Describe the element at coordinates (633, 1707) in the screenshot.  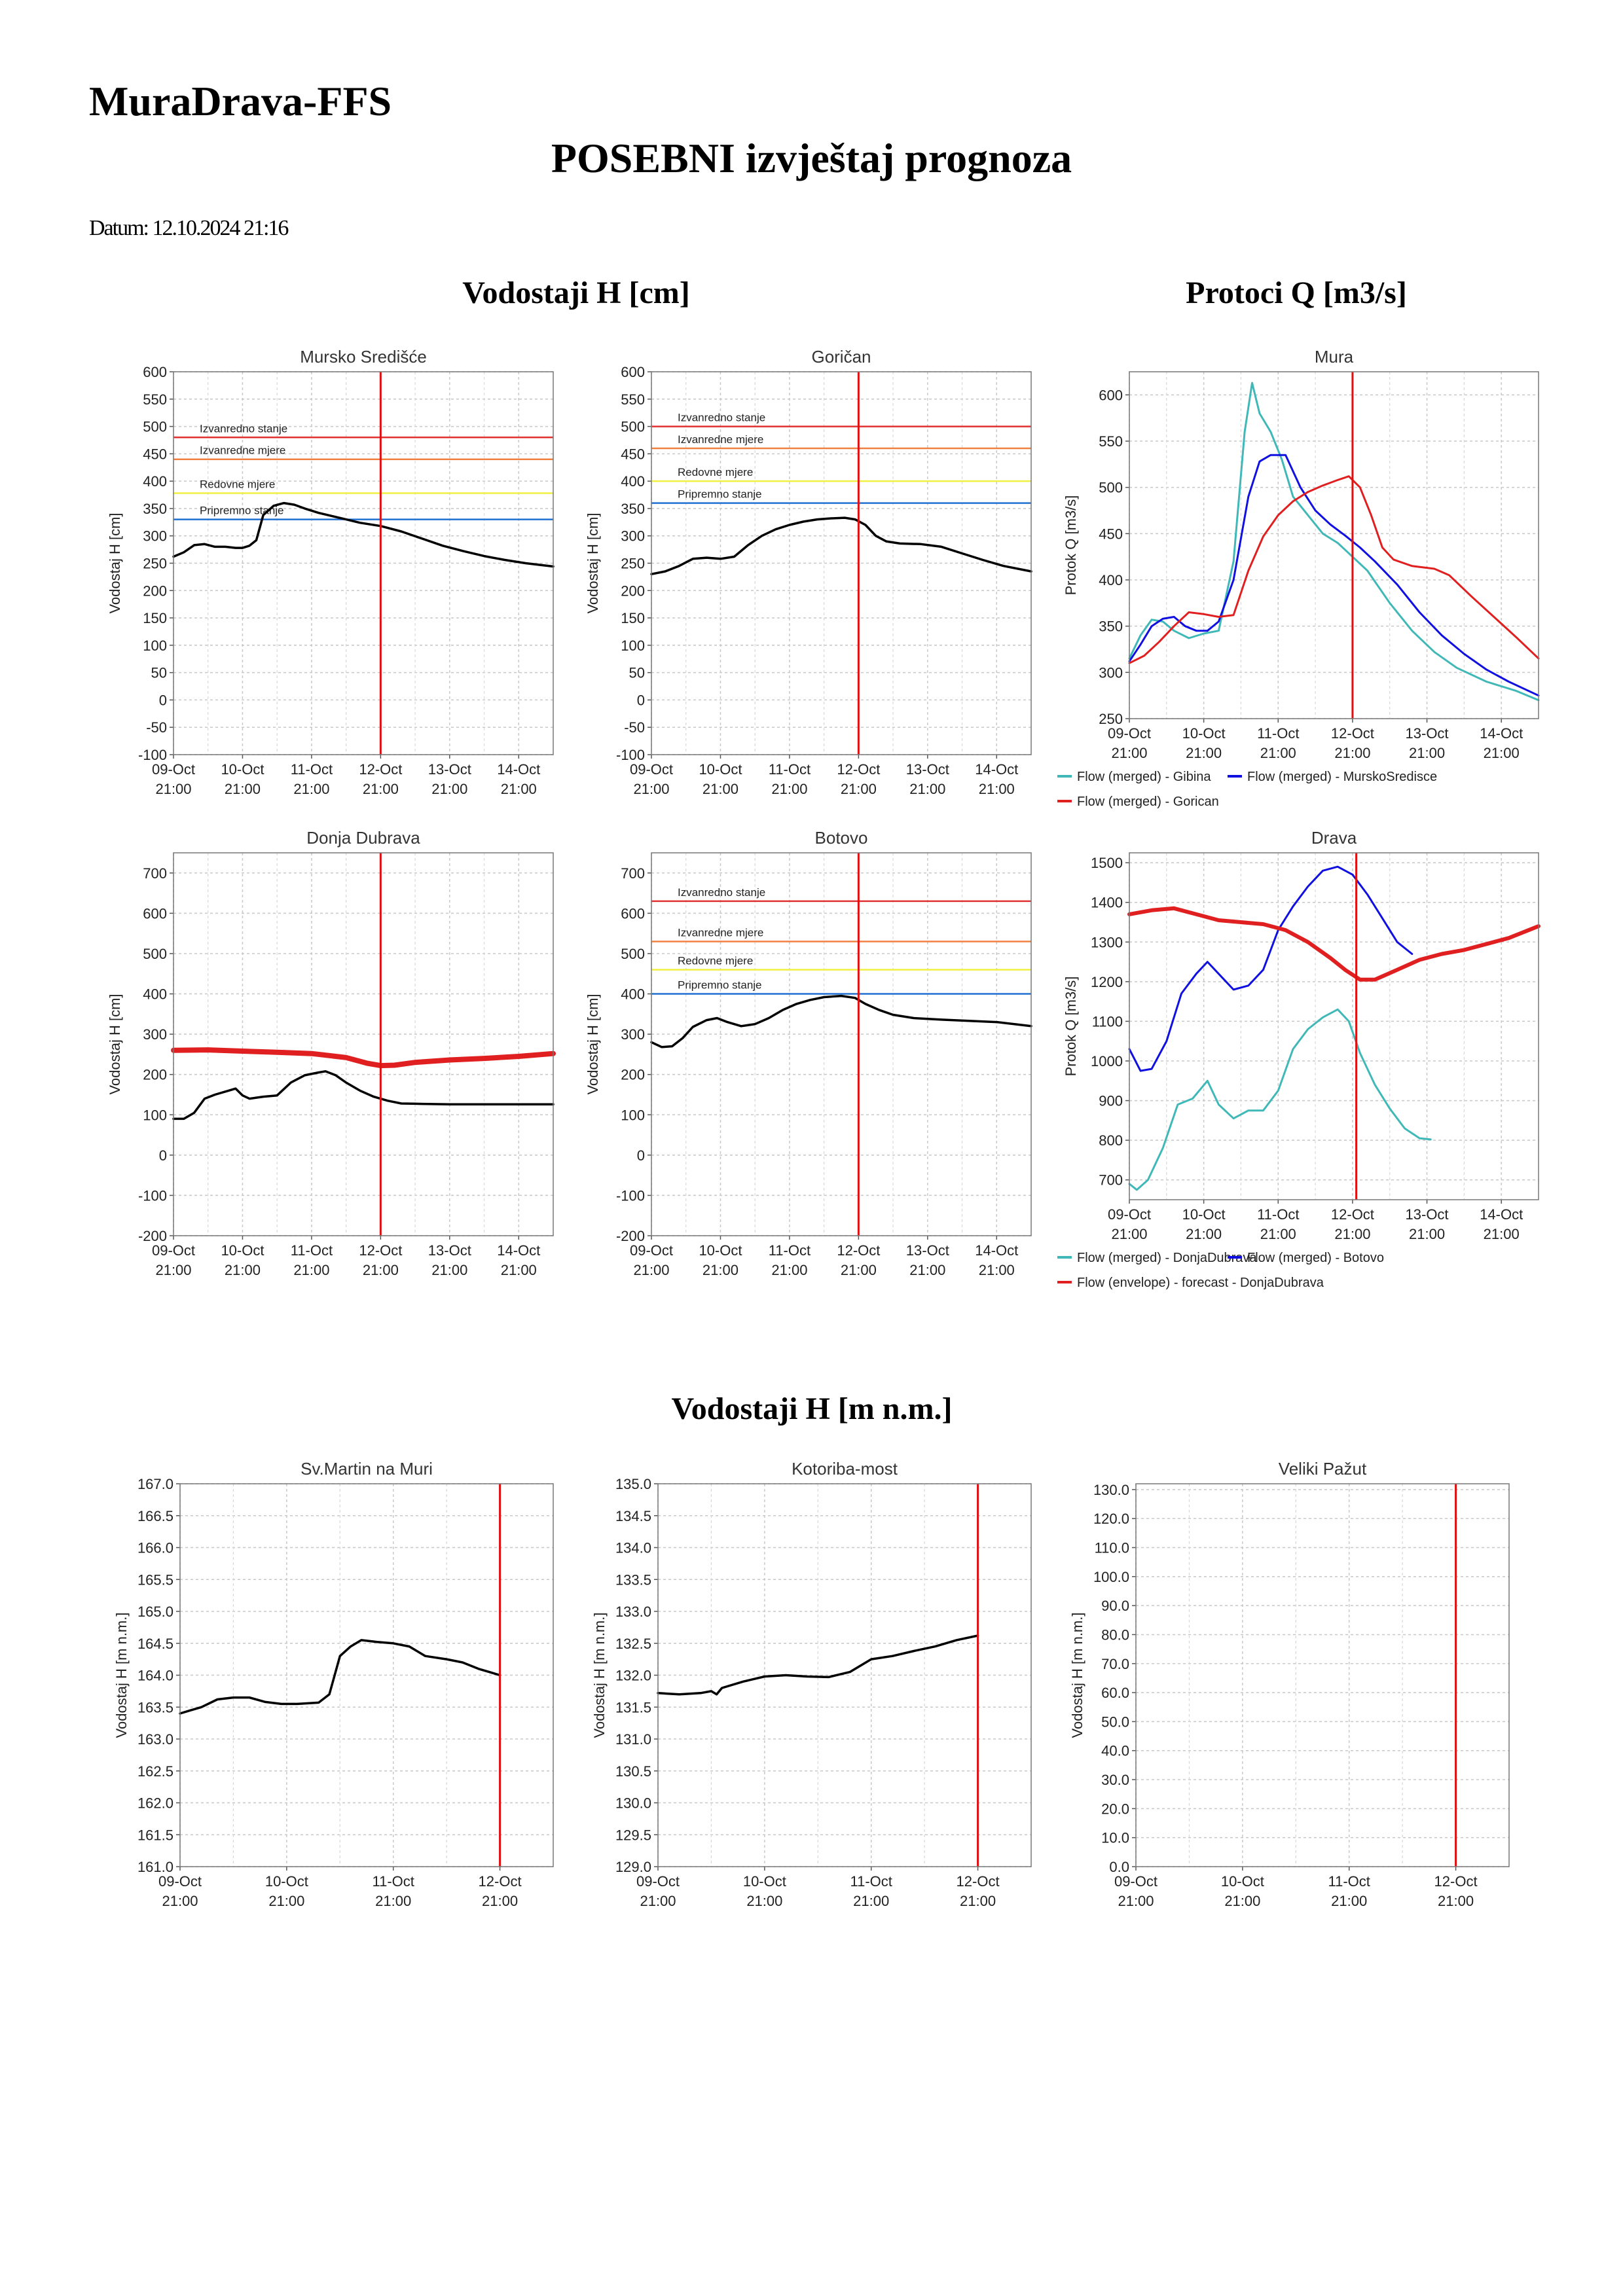
I see `y-tick-label: 131.5` at that location.